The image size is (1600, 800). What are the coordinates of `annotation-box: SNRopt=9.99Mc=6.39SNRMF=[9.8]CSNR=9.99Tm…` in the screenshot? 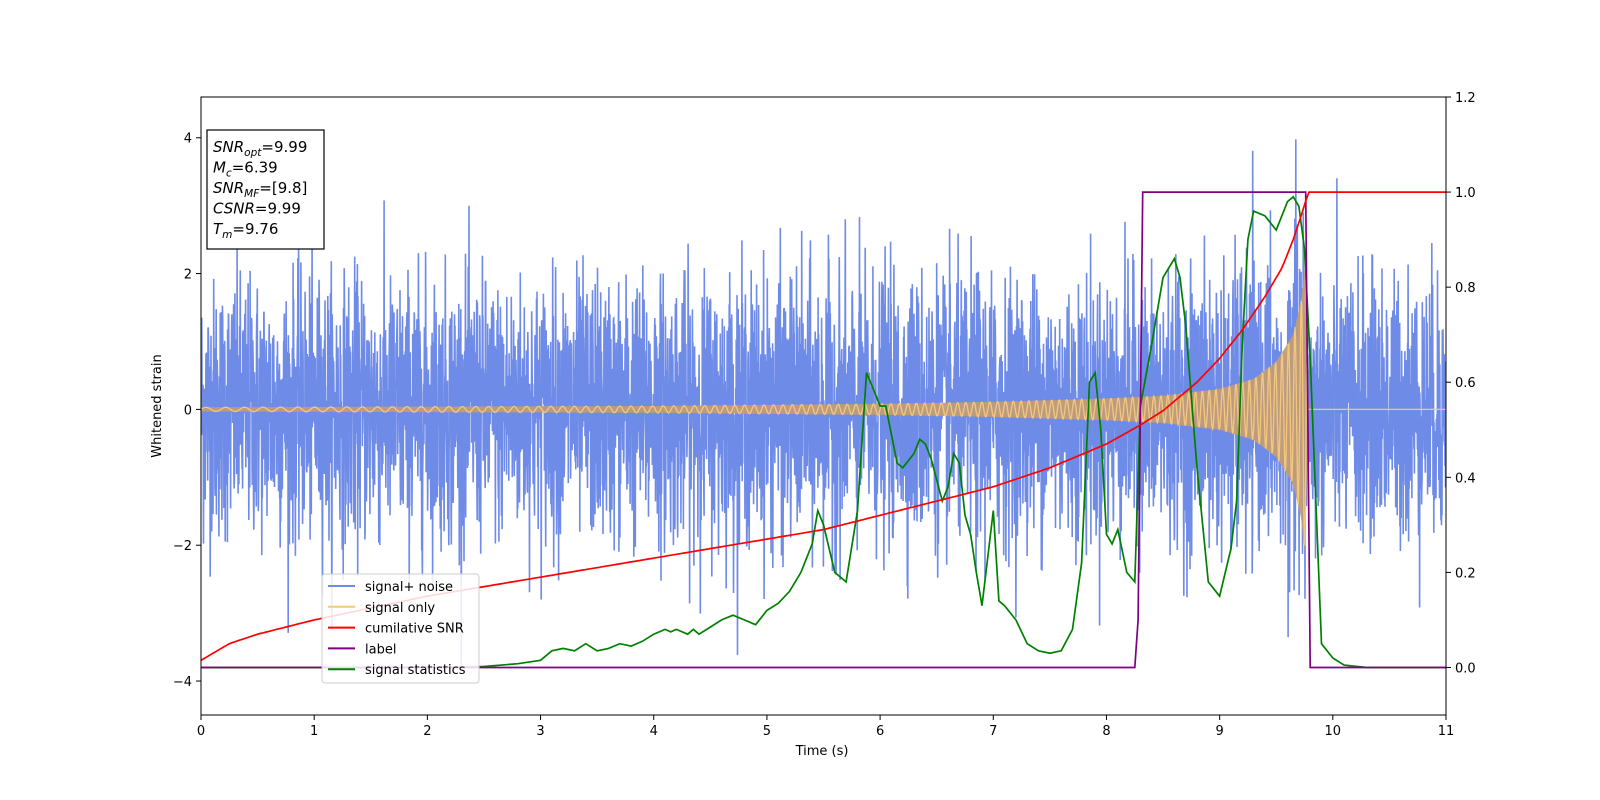 It's located at (265, 189).